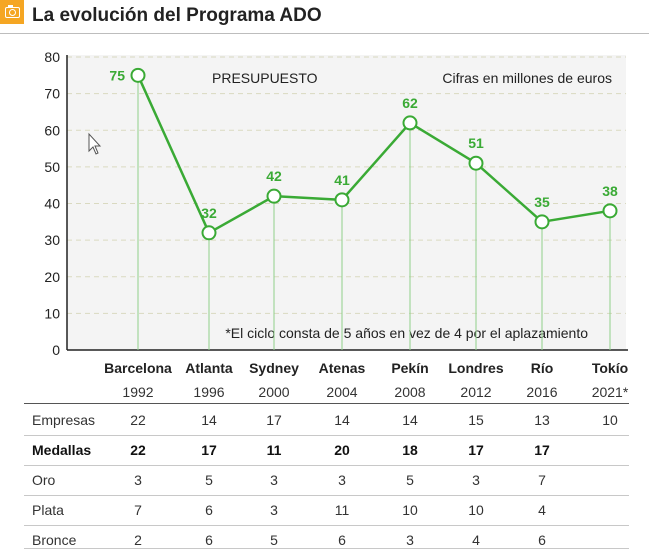 This screenshot has height=549, width=649. What do you see at coordinates (177, 15) in the screenshot?
I see `page-title: La evolución del Programa ADO` at bounding box center [177, 15].